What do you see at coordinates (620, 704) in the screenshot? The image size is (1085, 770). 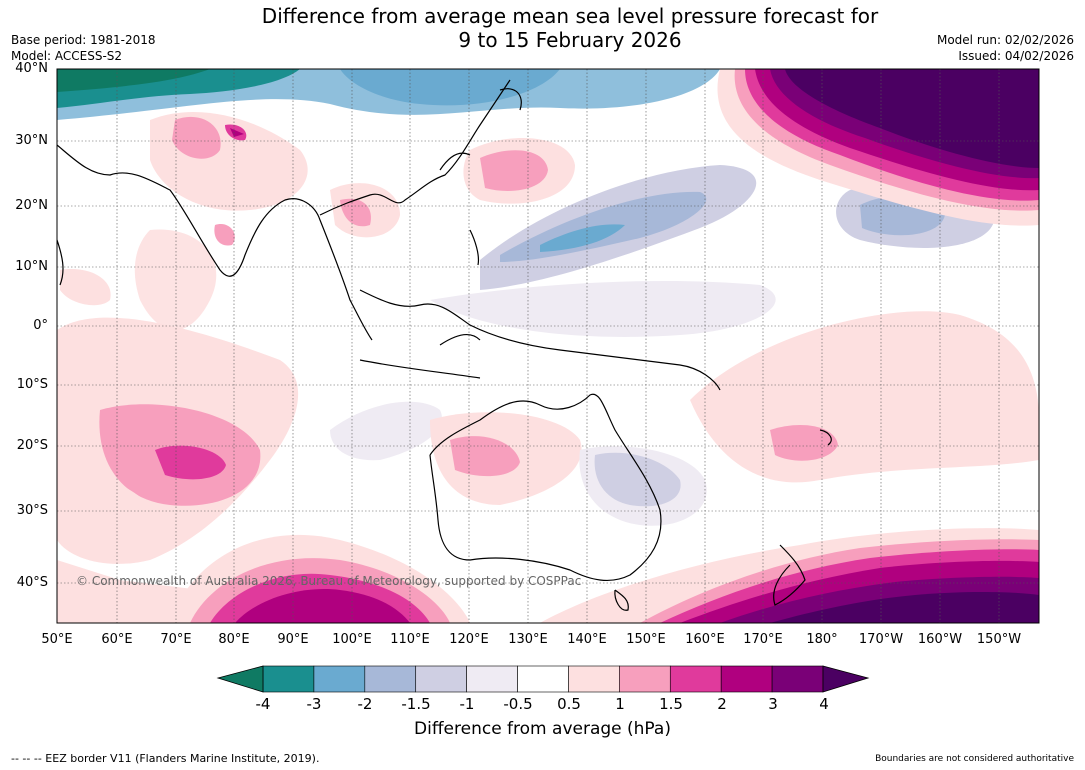 I see `colorbar-tick-label: 1` at bounding box center [620, 704].